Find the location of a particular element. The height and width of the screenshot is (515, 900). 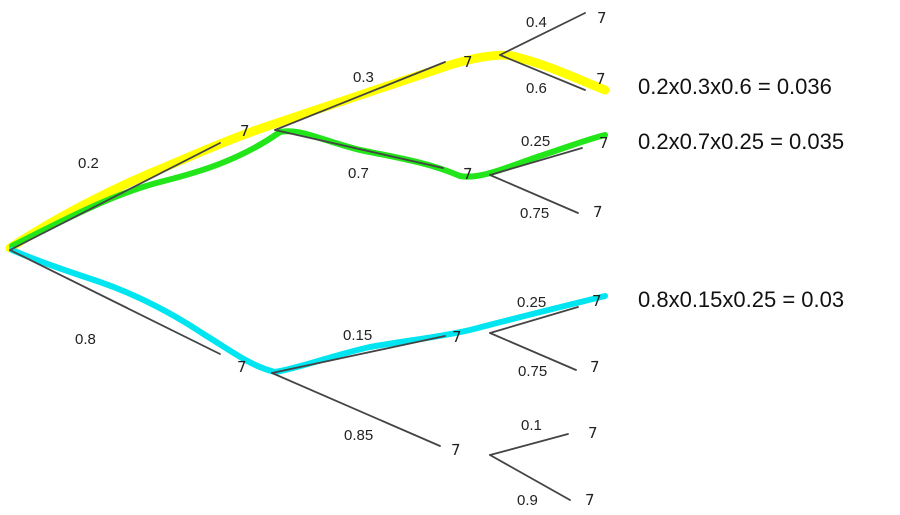

prob-b-to-7: 0.15 is located at coordinates (357, 335).